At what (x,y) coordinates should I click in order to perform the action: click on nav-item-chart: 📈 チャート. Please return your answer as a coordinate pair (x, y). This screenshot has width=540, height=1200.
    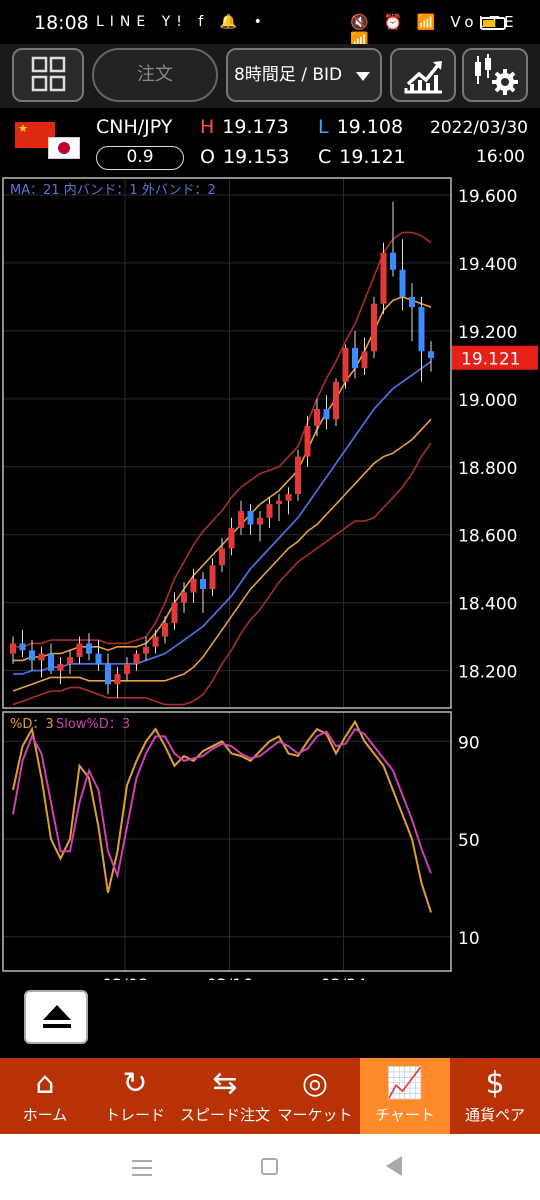
    Looking at the image, I should click on (405, 1096).